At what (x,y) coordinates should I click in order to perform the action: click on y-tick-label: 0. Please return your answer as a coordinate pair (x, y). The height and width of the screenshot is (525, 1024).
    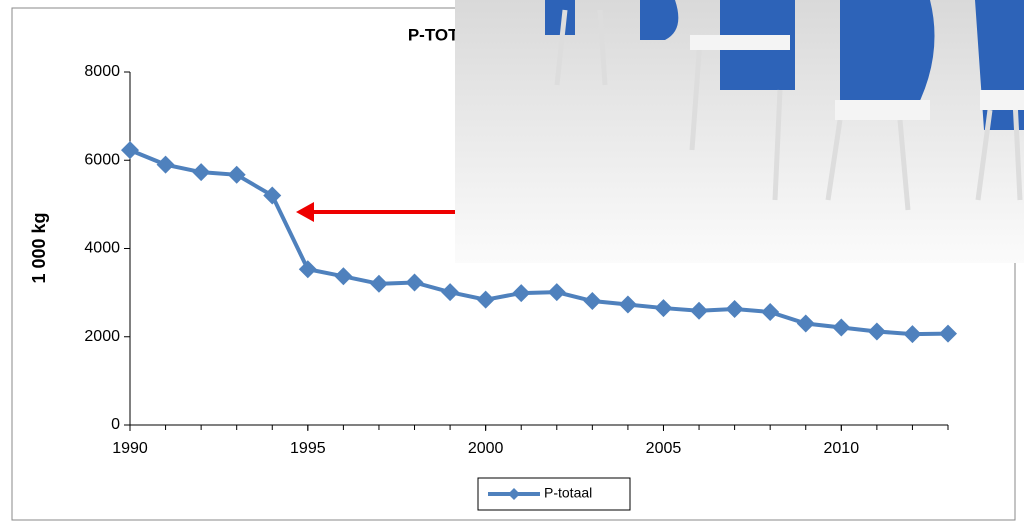
    Looking at the image, I should click on (115, 424).